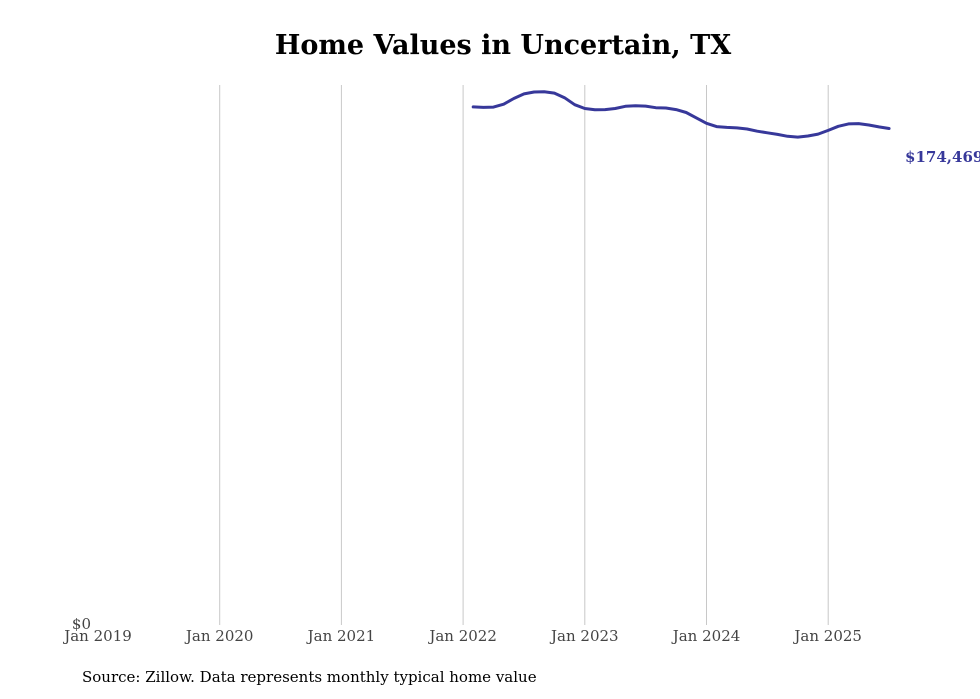 The width and height of the screenshot is (980, 699). I want to click on y-axis: $0, so click(81, 624).